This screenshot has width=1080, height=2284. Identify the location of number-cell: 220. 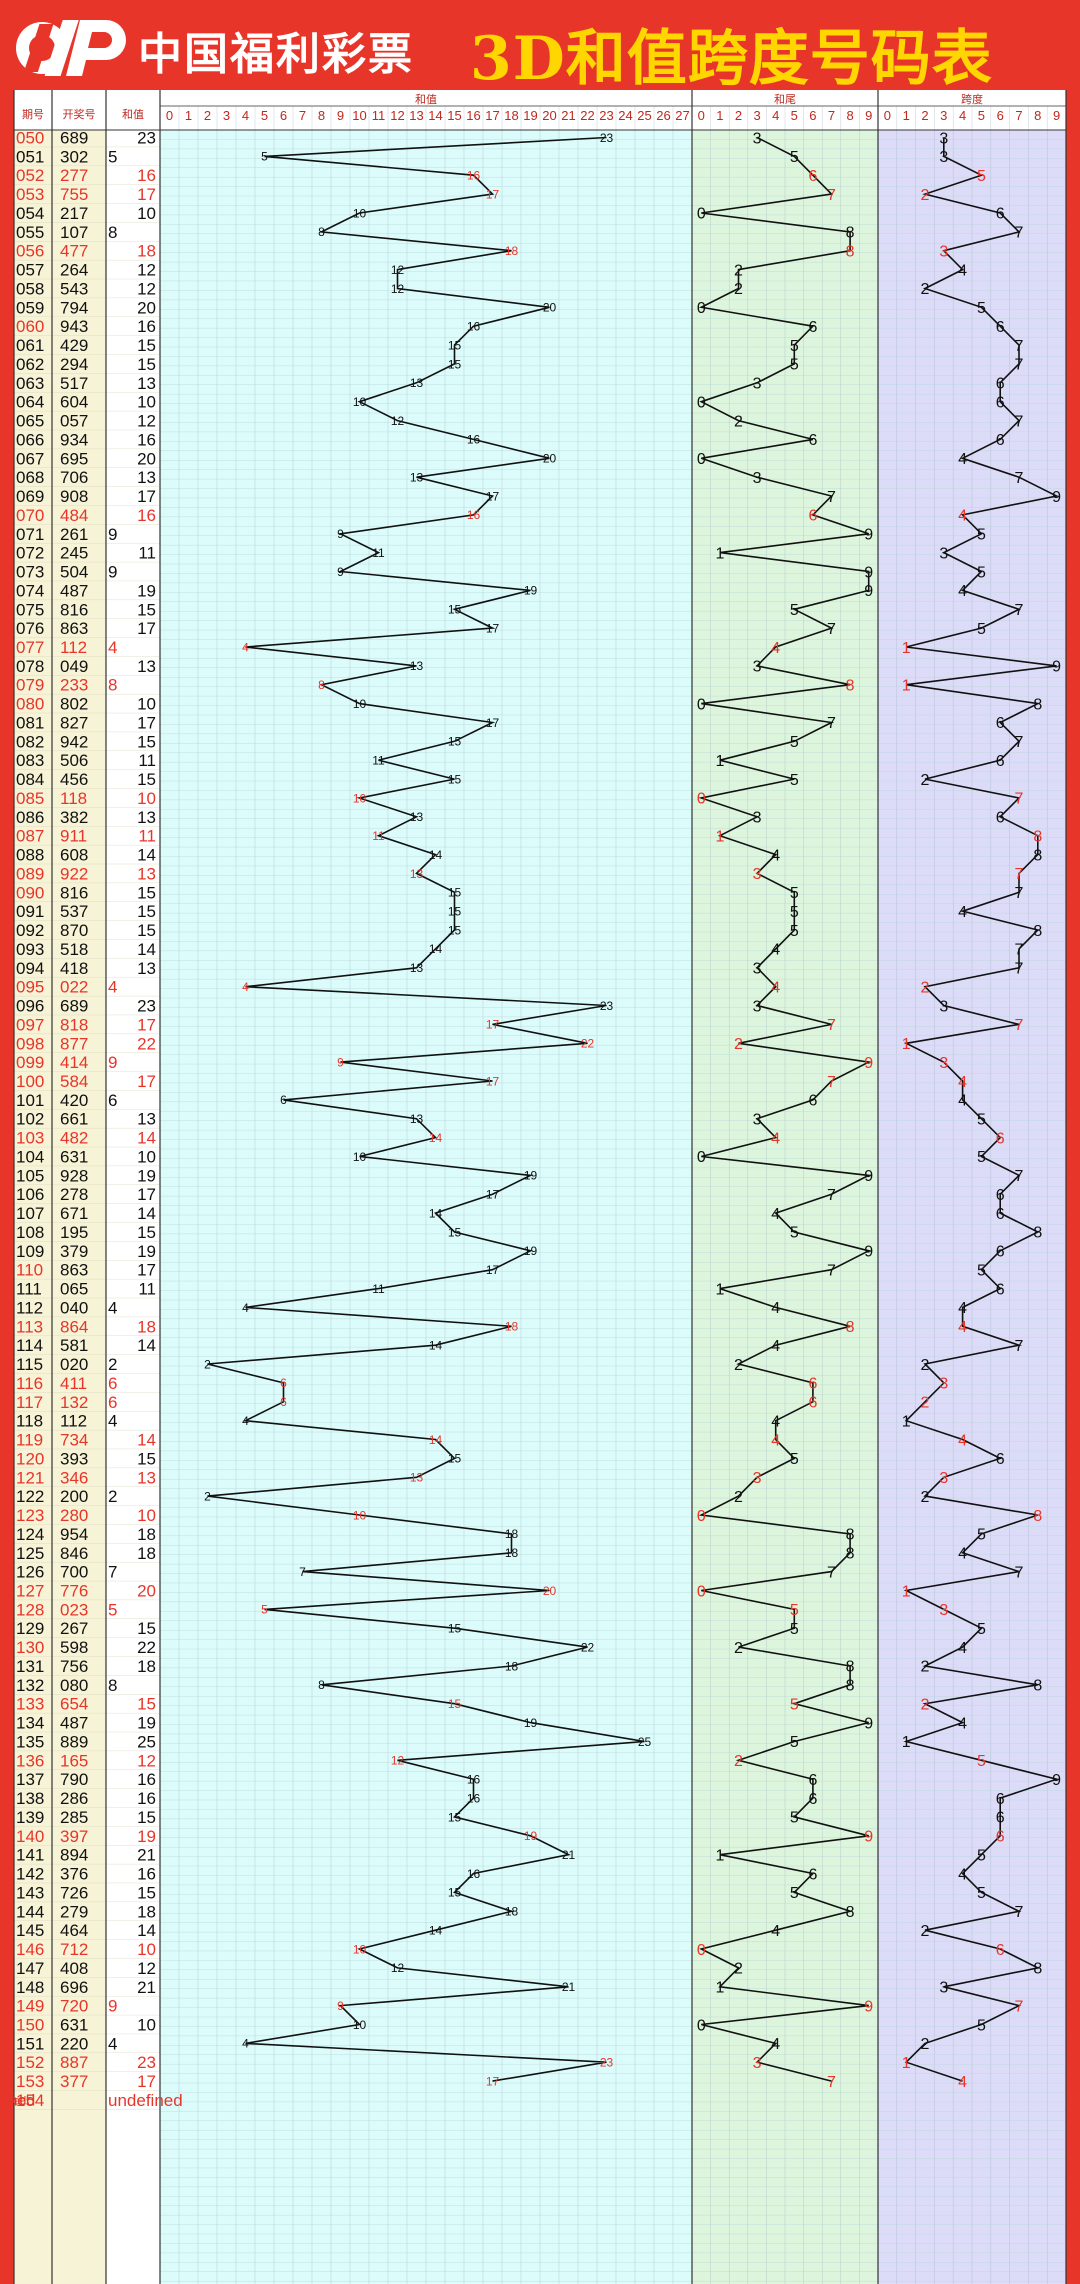
(74, 2043).